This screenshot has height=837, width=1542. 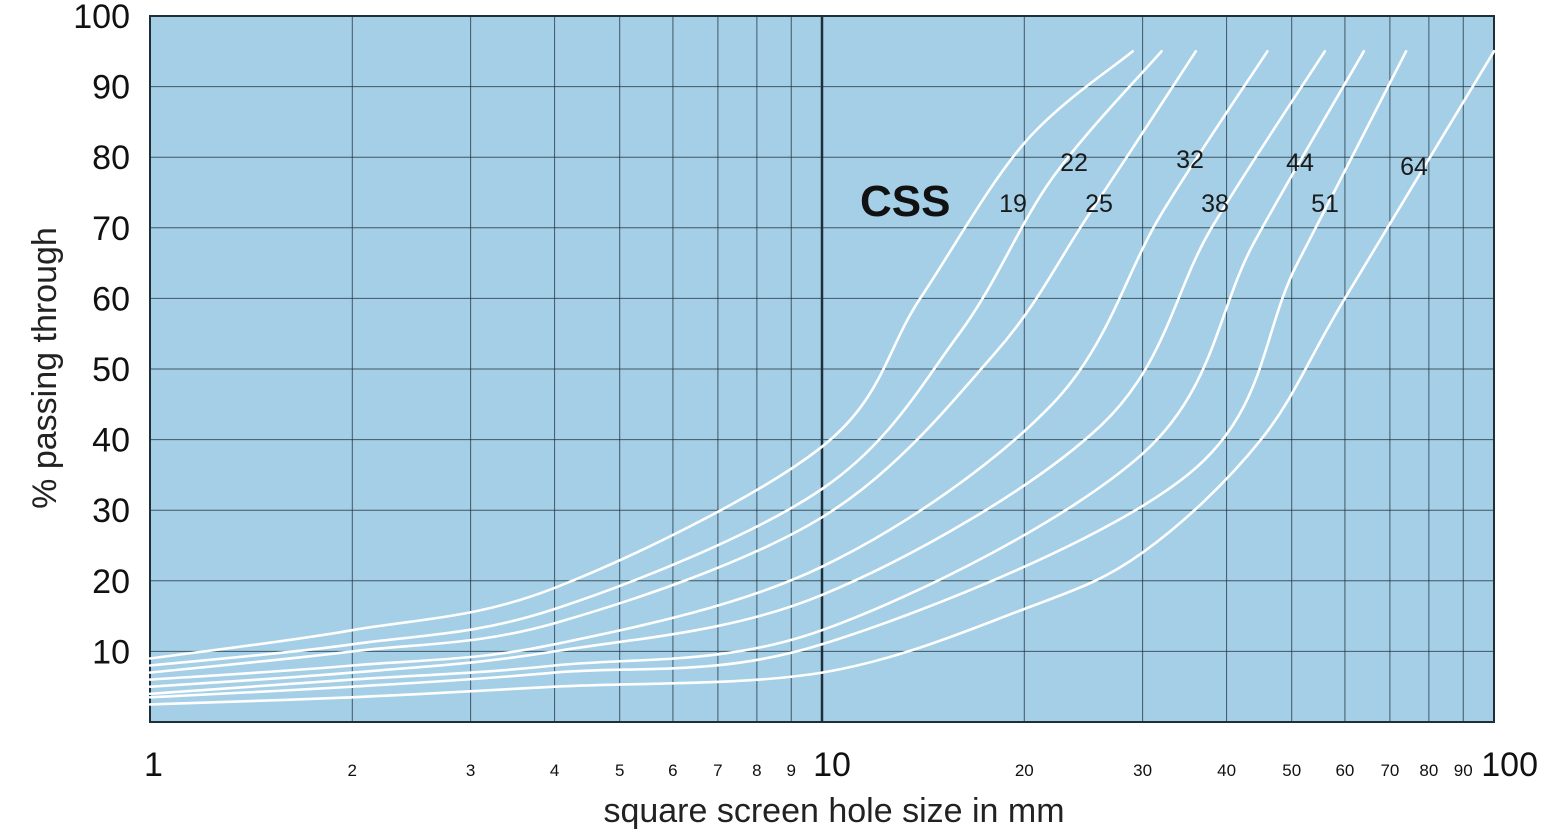 I want to click on curve-labels: 19 22 25 32 38 44 51 64, so click(x=1213, y=182).